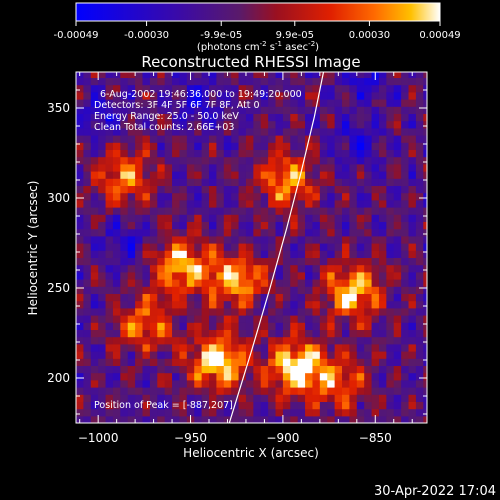  Describe the element at coordinates (164, 127) in the screenshot. I see `annotation-clean-counts: Clean Total counts: 2.66E+03` at that location.